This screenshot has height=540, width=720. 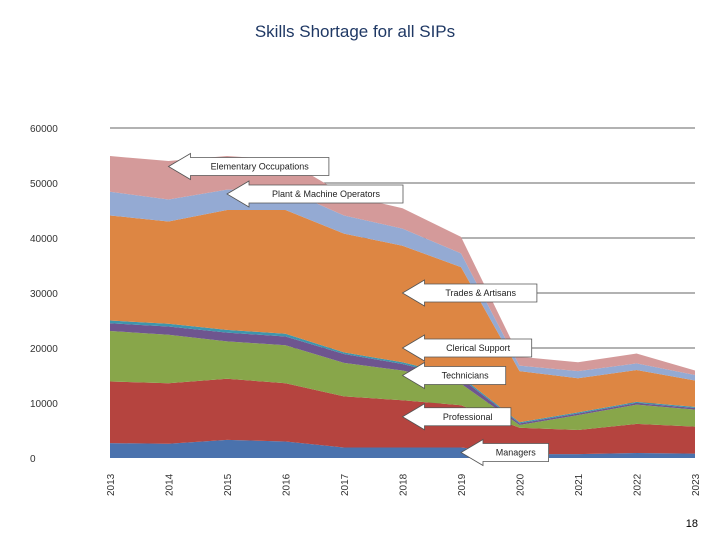 What do you see at coordinates (44, 404) in the screenshot?
I see `y-tick-label: 10000` at bounding box center [44, 404].